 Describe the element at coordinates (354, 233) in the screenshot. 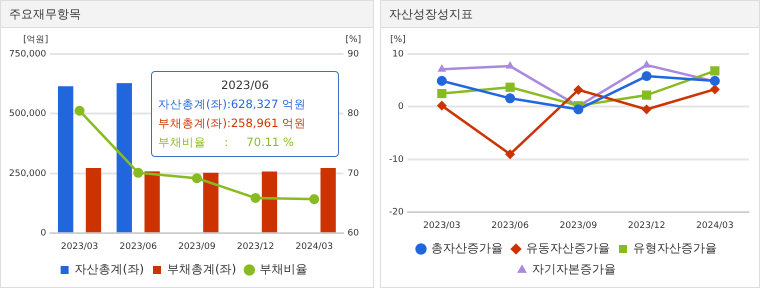

I see `y2-tick-label: 60` at that location.